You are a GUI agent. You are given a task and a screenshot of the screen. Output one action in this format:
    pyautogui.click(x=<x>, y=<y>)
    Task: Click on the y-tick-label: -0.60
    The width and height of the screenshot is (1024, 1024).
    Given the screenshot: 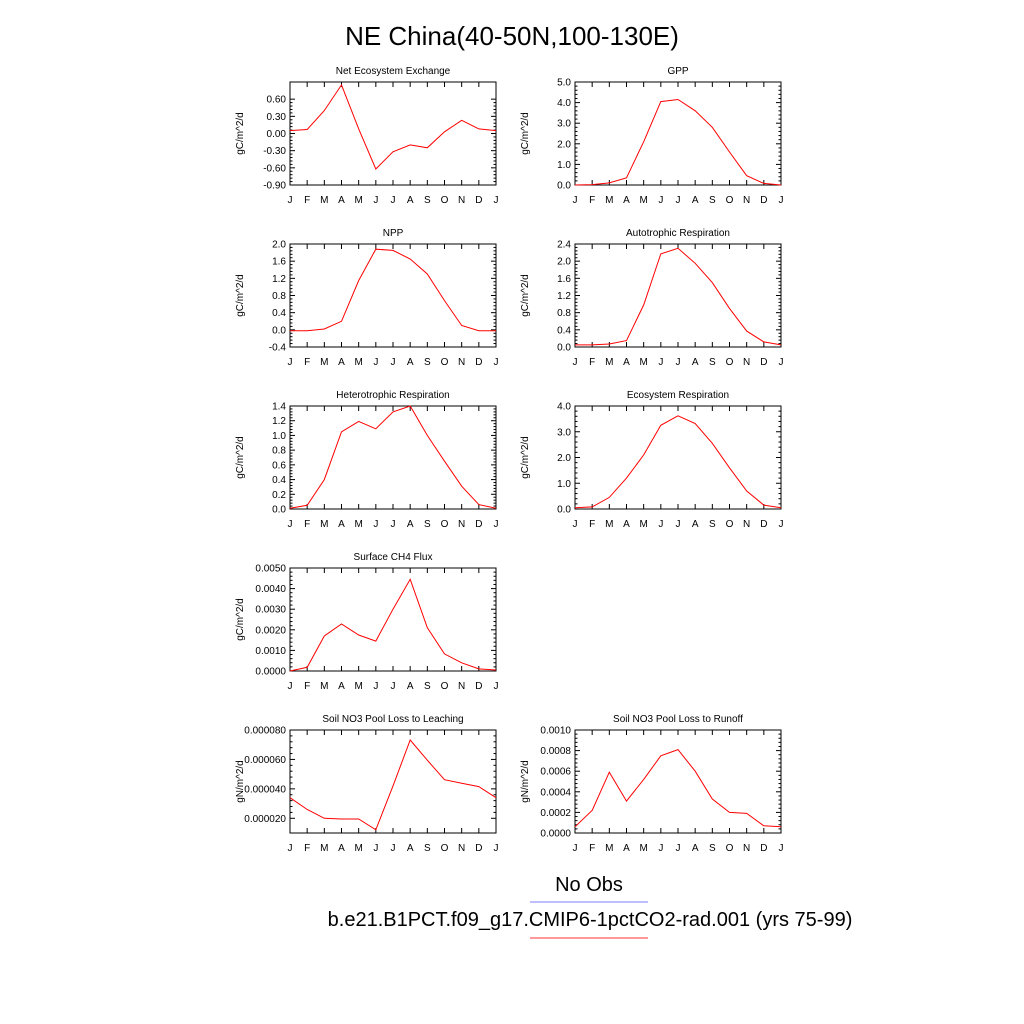 What is the action you would take?
    pyautogui.click(x=274, y=168)
    